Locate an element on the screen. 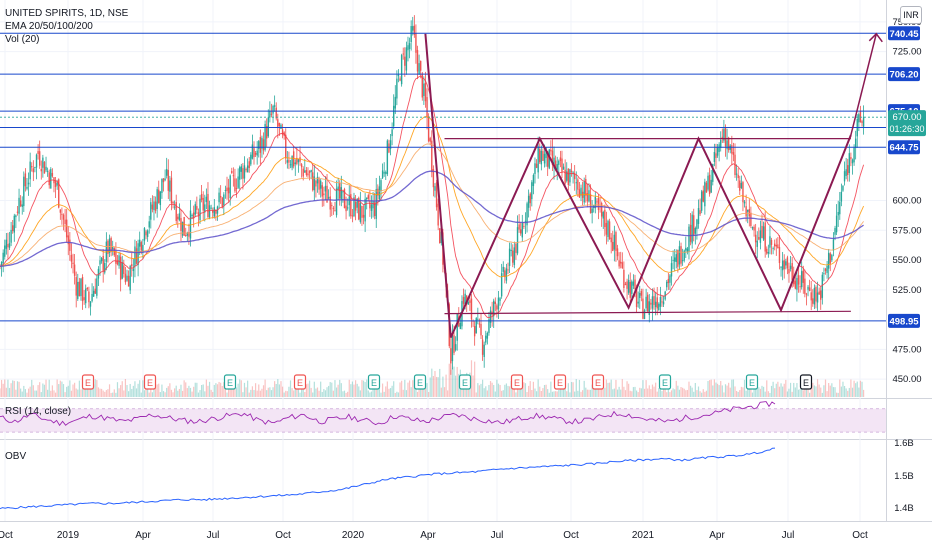  rsi-line is located at coordinates (388, 414).